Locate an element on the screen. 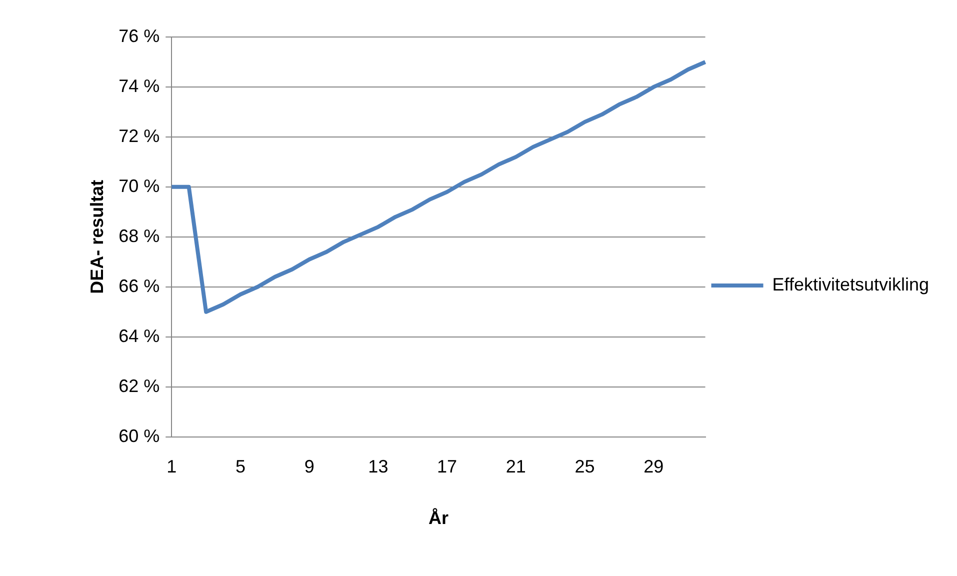 The height and width of the screenshot is (576, 957). x-tick-label: 5 is located at coordinates (240, 466).